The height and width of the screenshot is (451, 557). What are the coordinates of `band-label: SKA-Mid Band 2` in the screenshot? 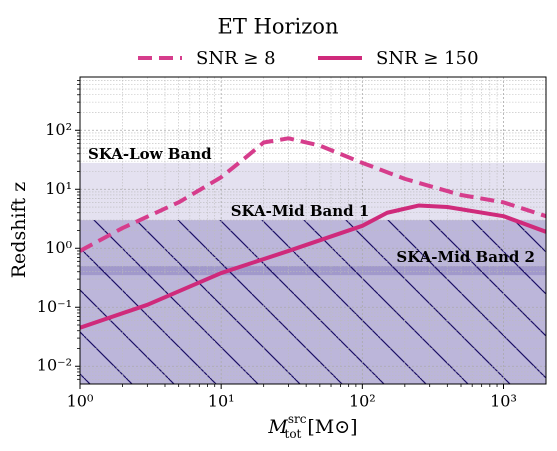 It's located at (465, 257).